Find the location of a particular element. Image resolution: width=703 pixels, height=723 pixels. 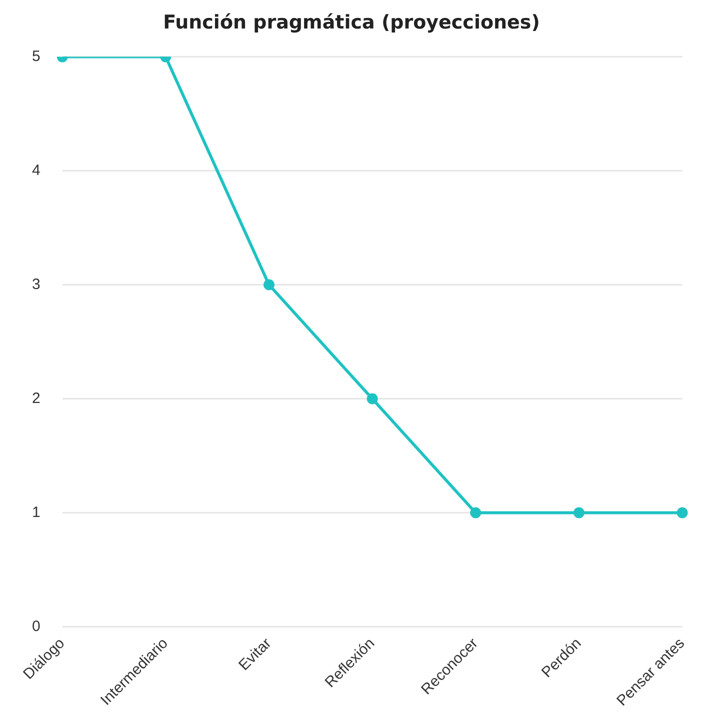

y-tick-label: 5 is located at coordinates (36, 56).